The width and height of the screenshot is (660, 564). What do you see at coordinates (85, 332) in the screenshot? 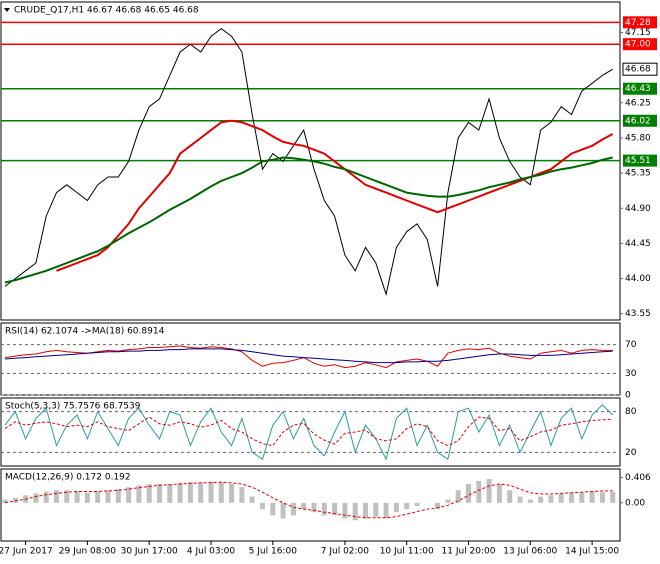
I see `panel-title: RSI(14) 62.1074 ->MA(18) 60.8914` at bounding box center [85, 332].